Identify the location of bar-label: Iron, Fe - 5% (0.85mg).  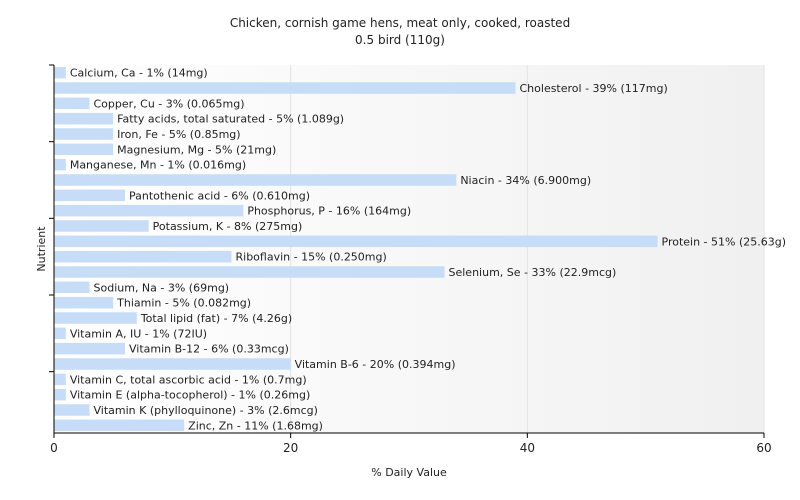
(178, 134).